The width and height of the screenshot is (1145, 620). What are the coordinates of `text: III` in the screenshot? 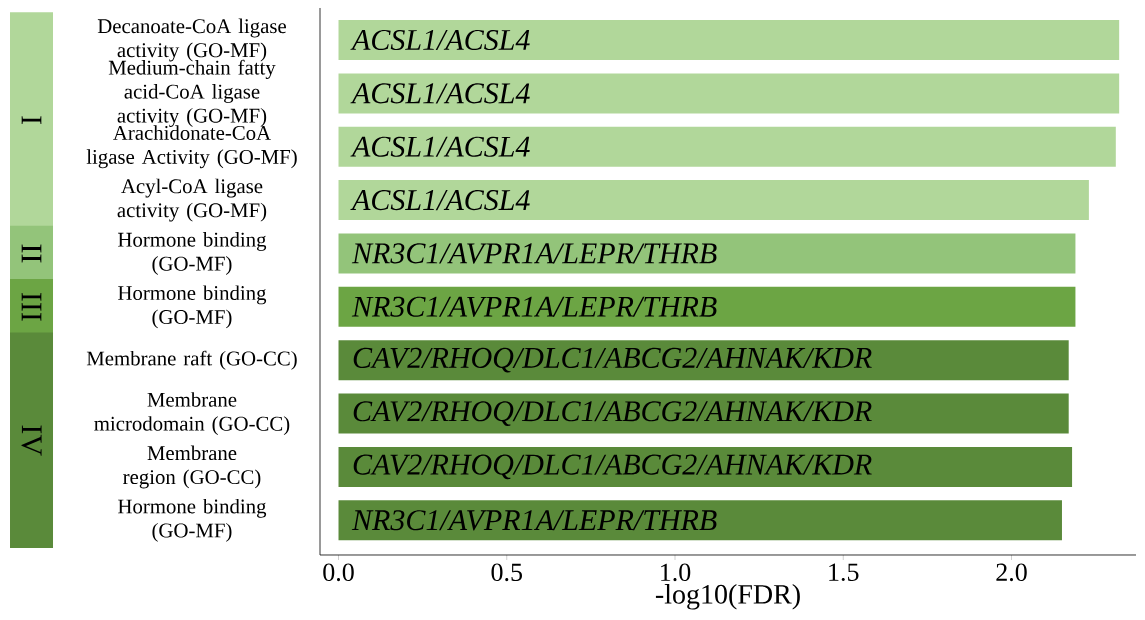 It's located at (31, 306).